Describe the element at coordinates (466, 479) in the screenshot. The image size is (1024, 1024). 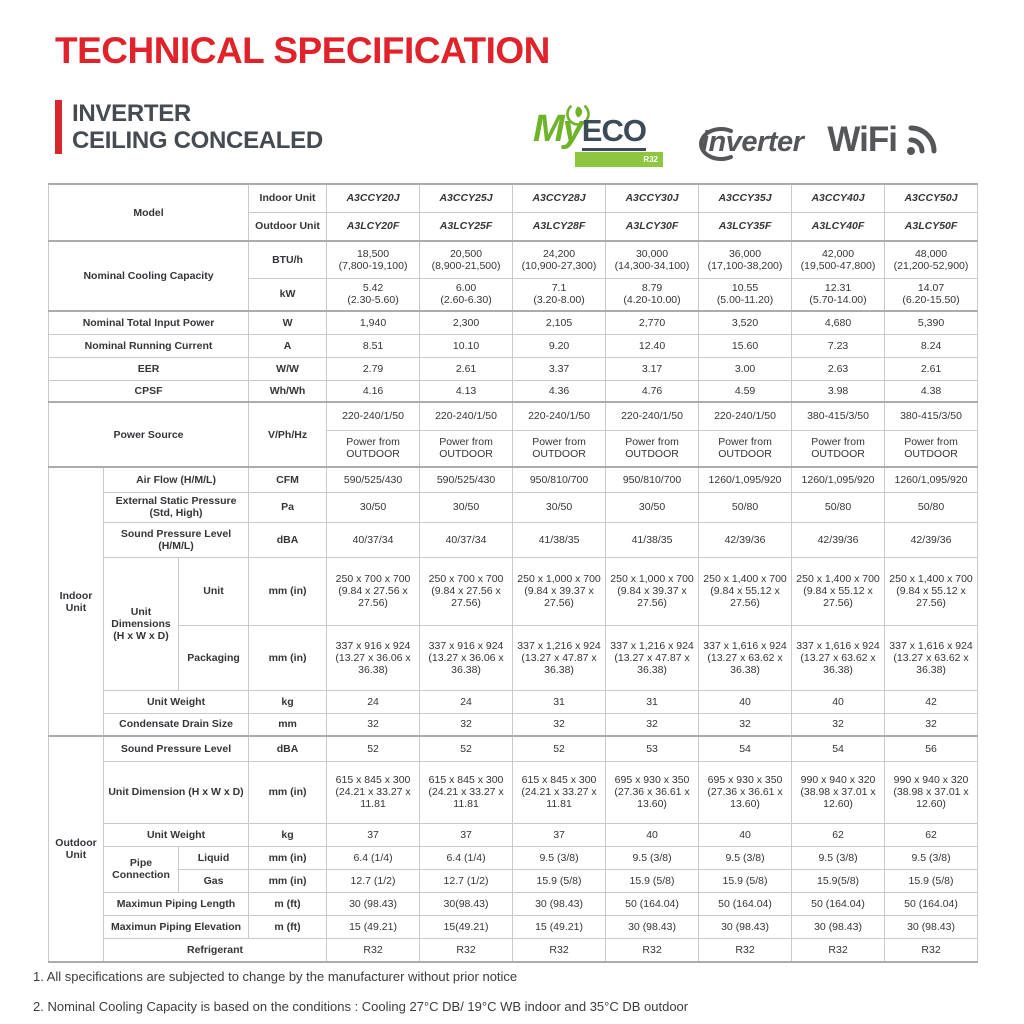
I see `value-cell: 590/525/430` at that location.